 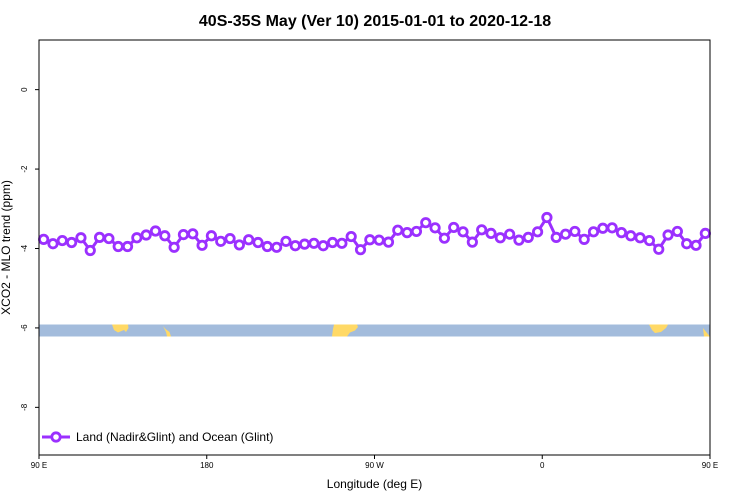 What do you see at coordinates (374, 465) in the screenshot?
I see `x-tick-label: 90 W` at bounding box center [374, 465].